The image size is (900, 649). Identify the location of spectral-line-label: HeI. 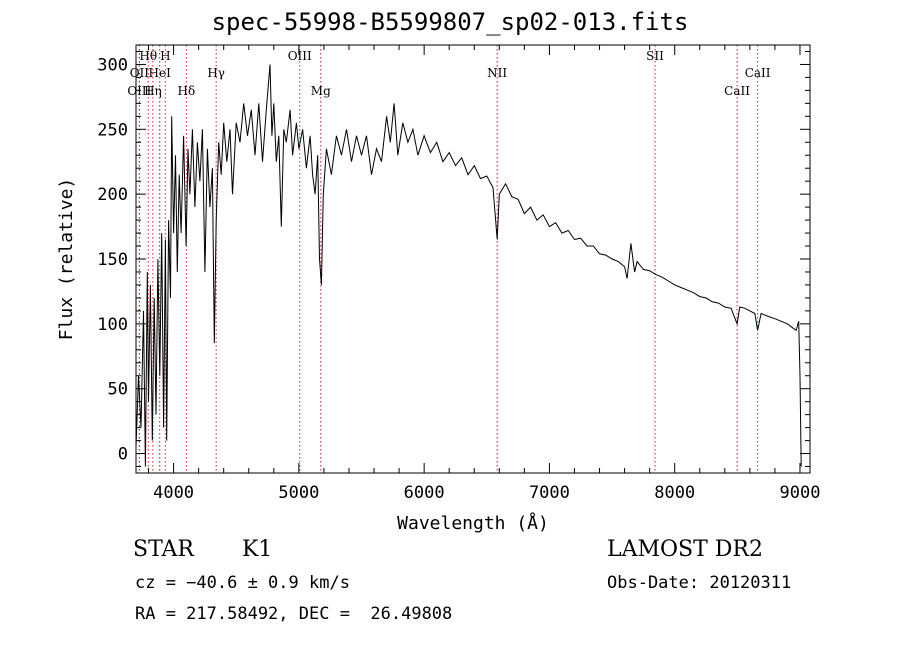
(160, 73).